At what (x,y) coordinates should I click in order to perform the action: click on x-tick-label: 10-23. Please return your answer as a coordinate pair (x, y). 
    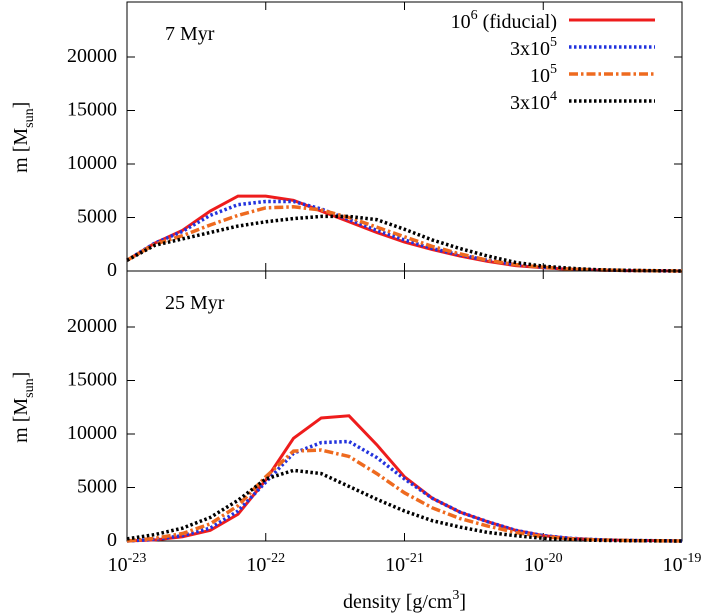
    Looking at the image, I should click on (127, 563).